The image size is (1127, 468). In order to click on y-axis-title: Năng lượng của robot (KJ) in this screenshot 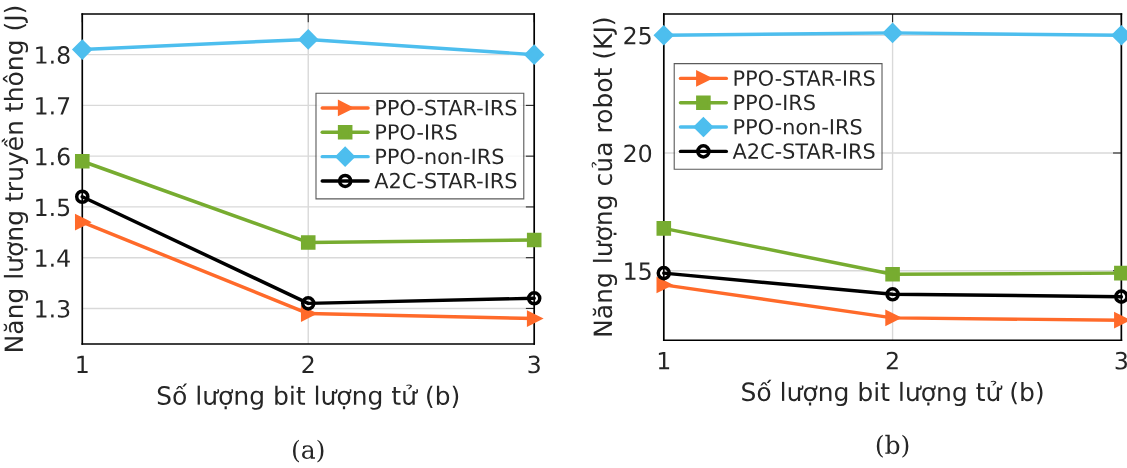, I will do `click(604, 177)`.